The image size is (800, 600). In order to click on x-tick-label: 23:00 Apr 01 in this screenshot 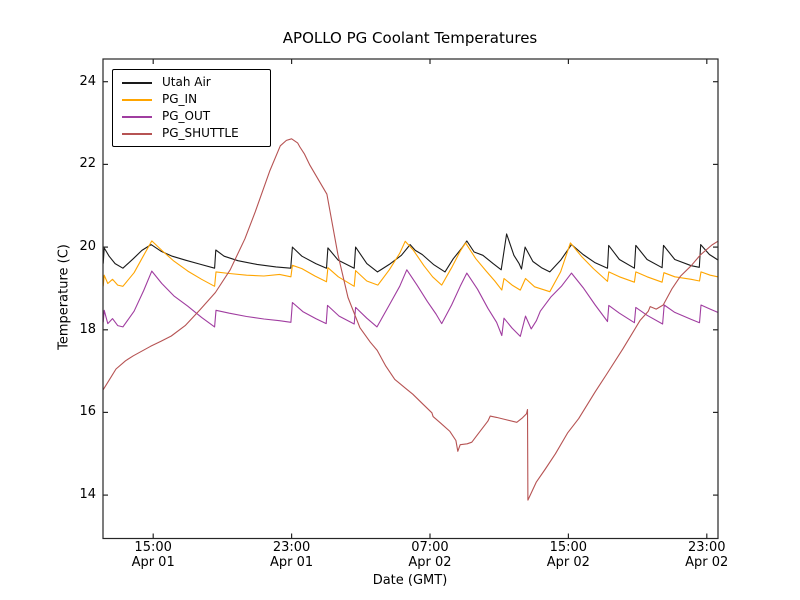, I will do `click(292, 555)`.